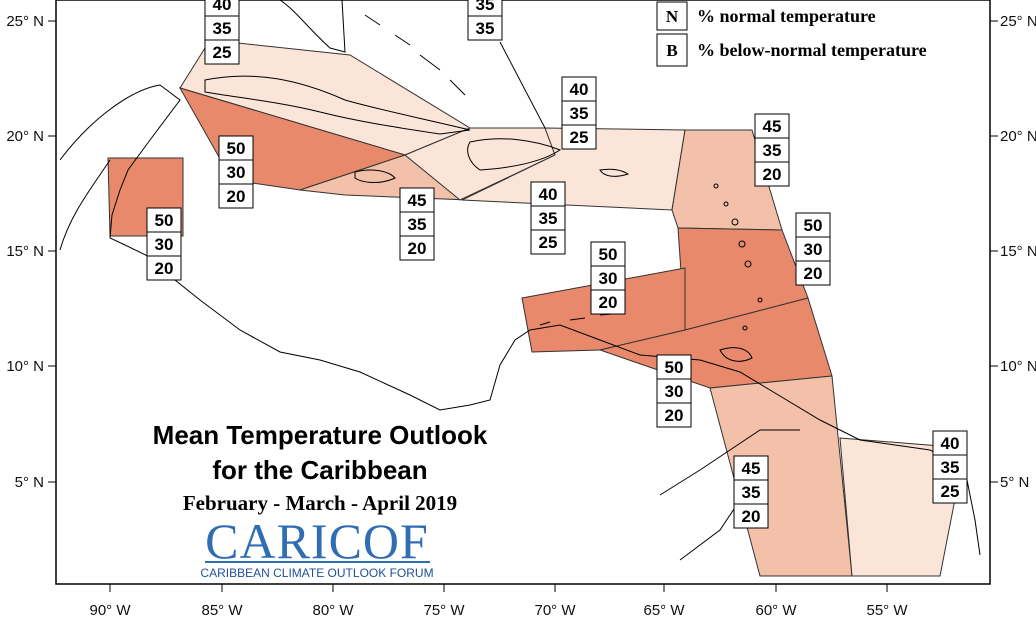  I want to click on coast-bahamas, so click(415, 55).